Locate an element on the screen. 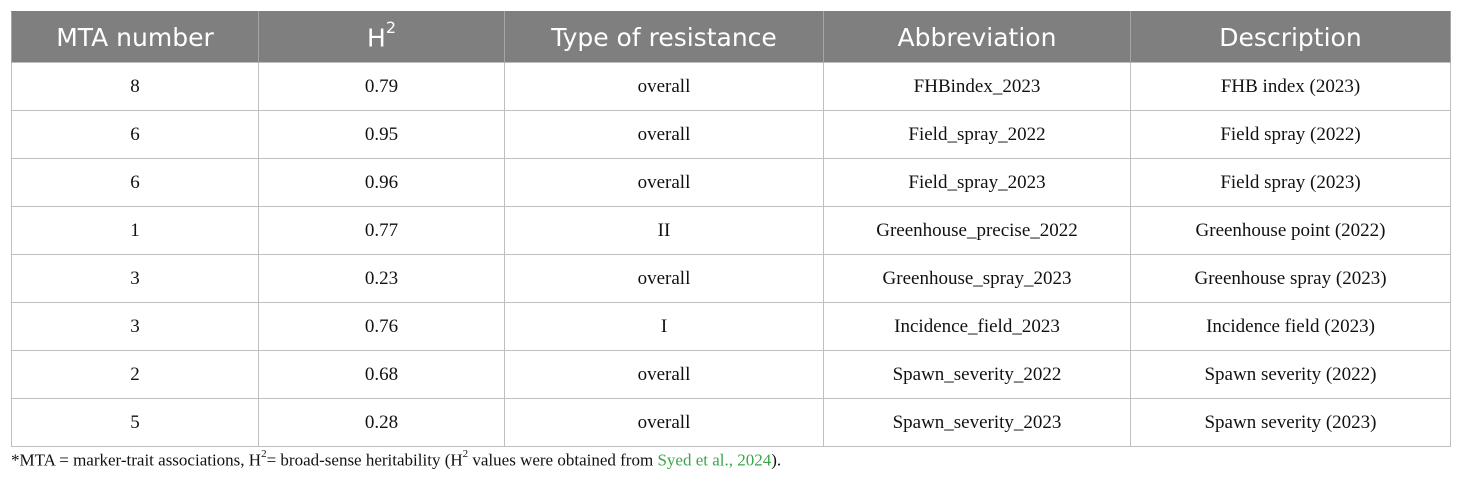 The image size is (1460, 482). cell-description: Field spray (2022) is located at coordinates (1290, 134).